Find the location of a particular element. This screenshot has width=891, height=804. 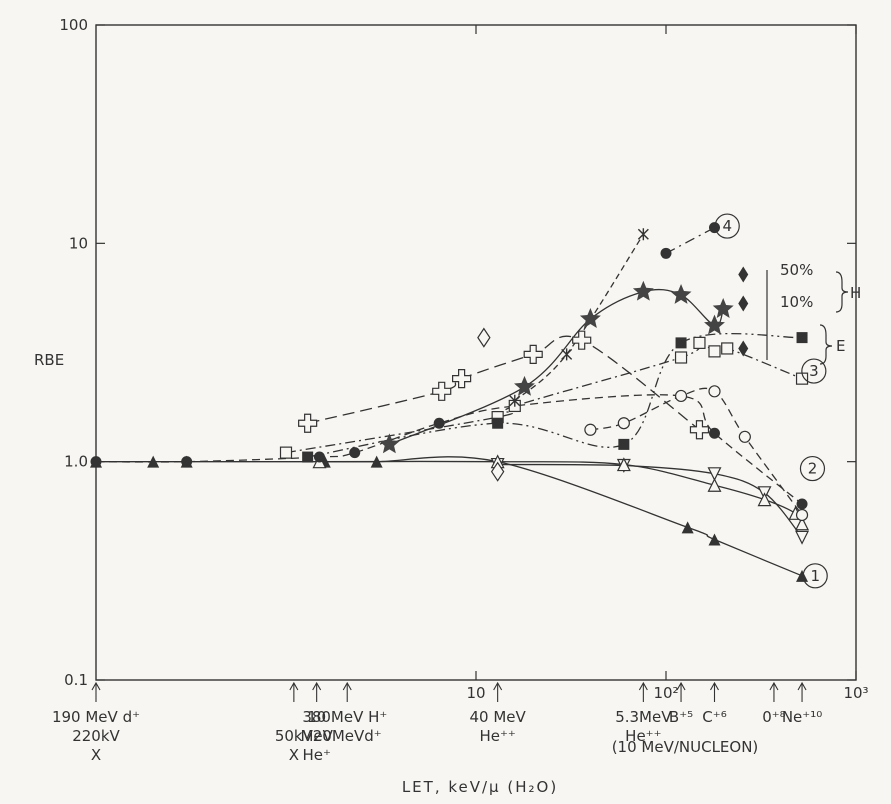

y-axis-label: RBE is located at coordinates (49, 360).